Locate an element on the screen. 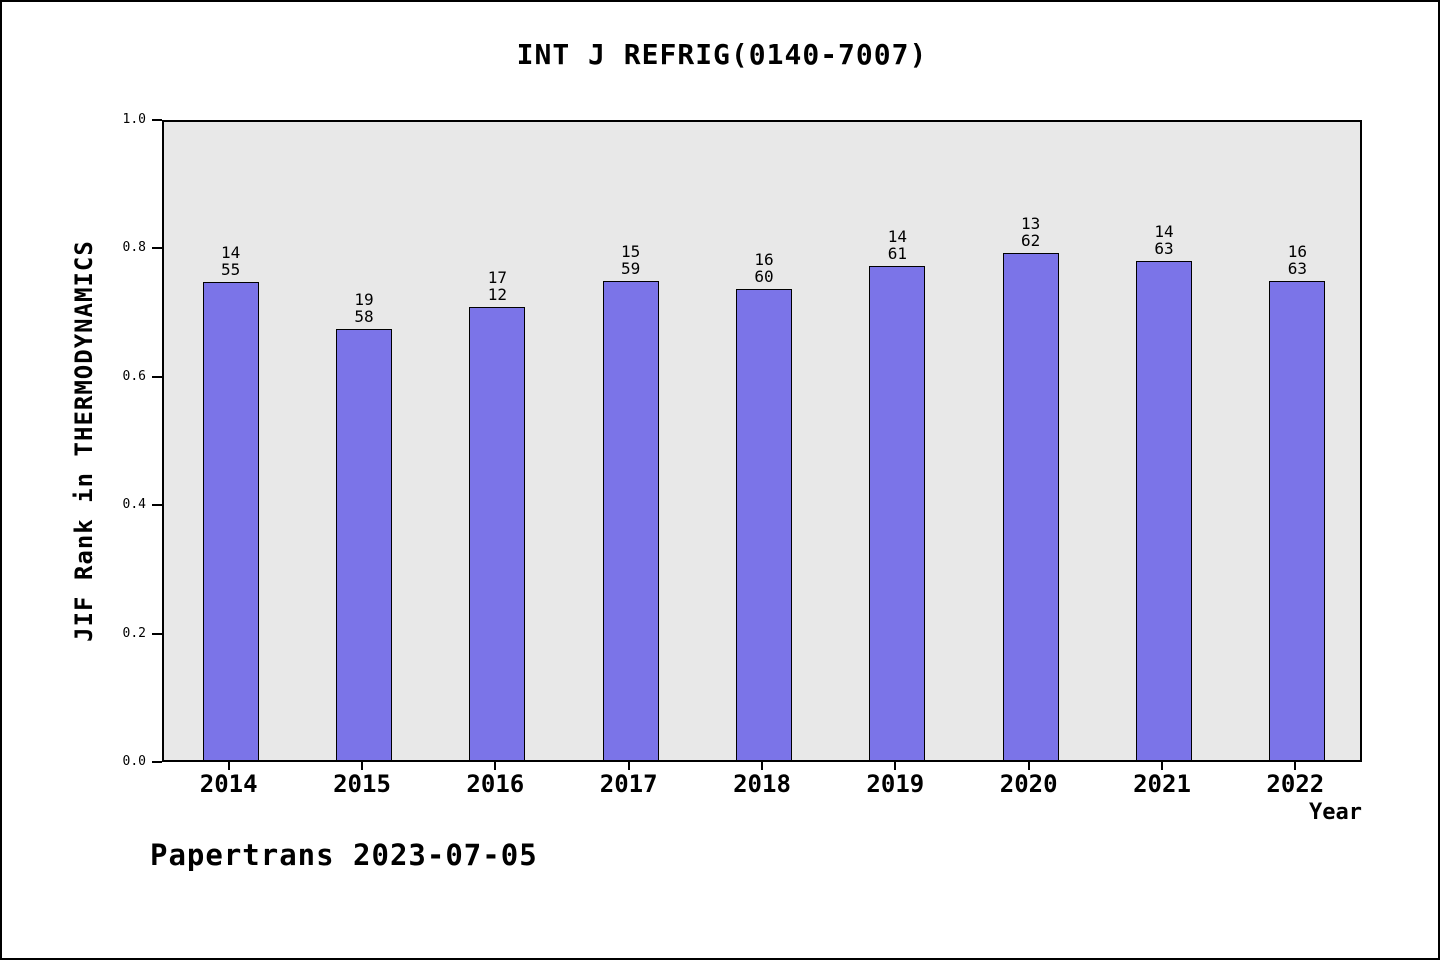 Image resolution: width=1440 pixels, height=960 pixels. footer-text: Papertrans 2023-07-05 is located at coordinates (344, 855).